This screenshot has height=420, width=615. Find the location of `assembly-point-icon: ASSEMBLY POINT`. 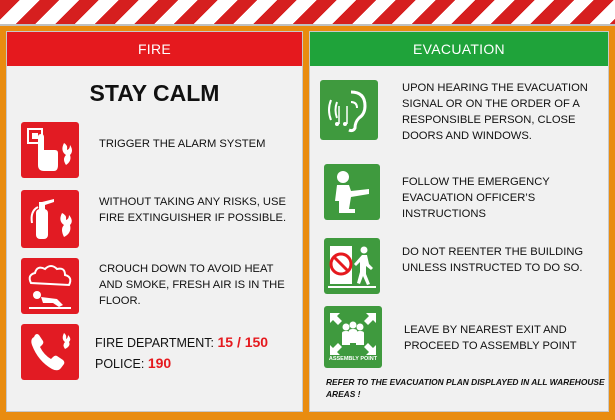

assembly-point-icon: ASSEMBLY POINT is located at coordinates (353, 337).